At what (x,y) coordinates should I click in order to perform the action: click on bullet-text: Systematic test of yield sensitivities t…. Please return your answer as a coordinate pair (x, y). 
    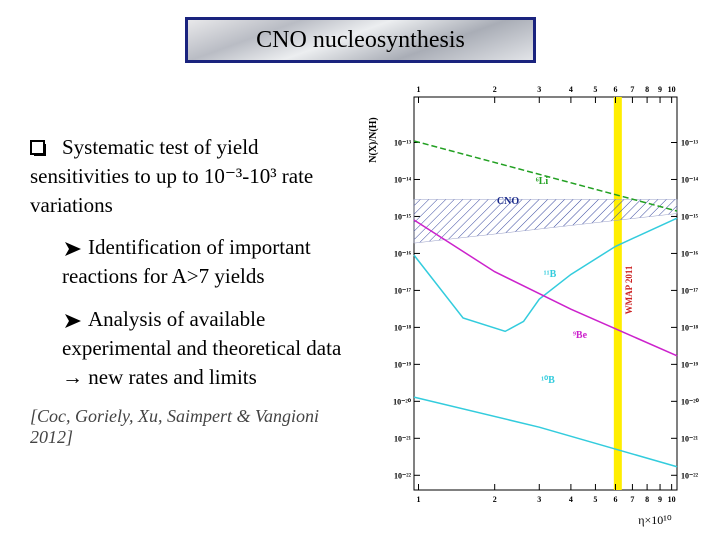
    Looking at the image, I should click on (172, 176).